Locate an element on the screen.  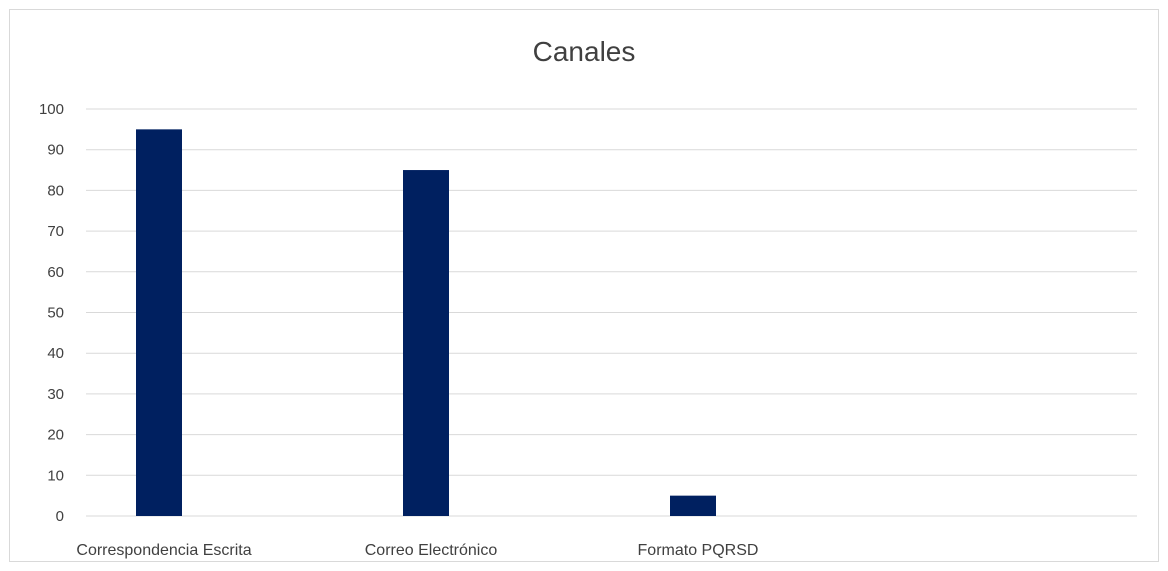
x-category-label-3: Formato PQRSD is located at coordinates (698, 550).